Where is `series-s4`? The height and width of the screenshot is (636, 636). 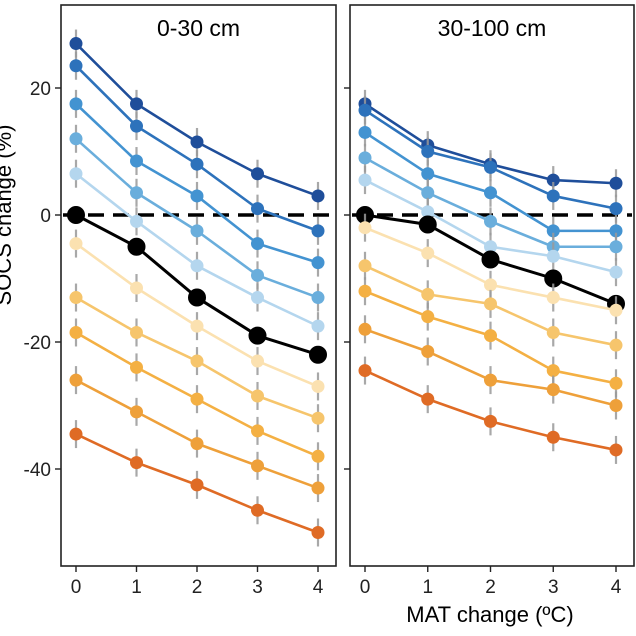 series-s4 is located at coordinates (490, 202).